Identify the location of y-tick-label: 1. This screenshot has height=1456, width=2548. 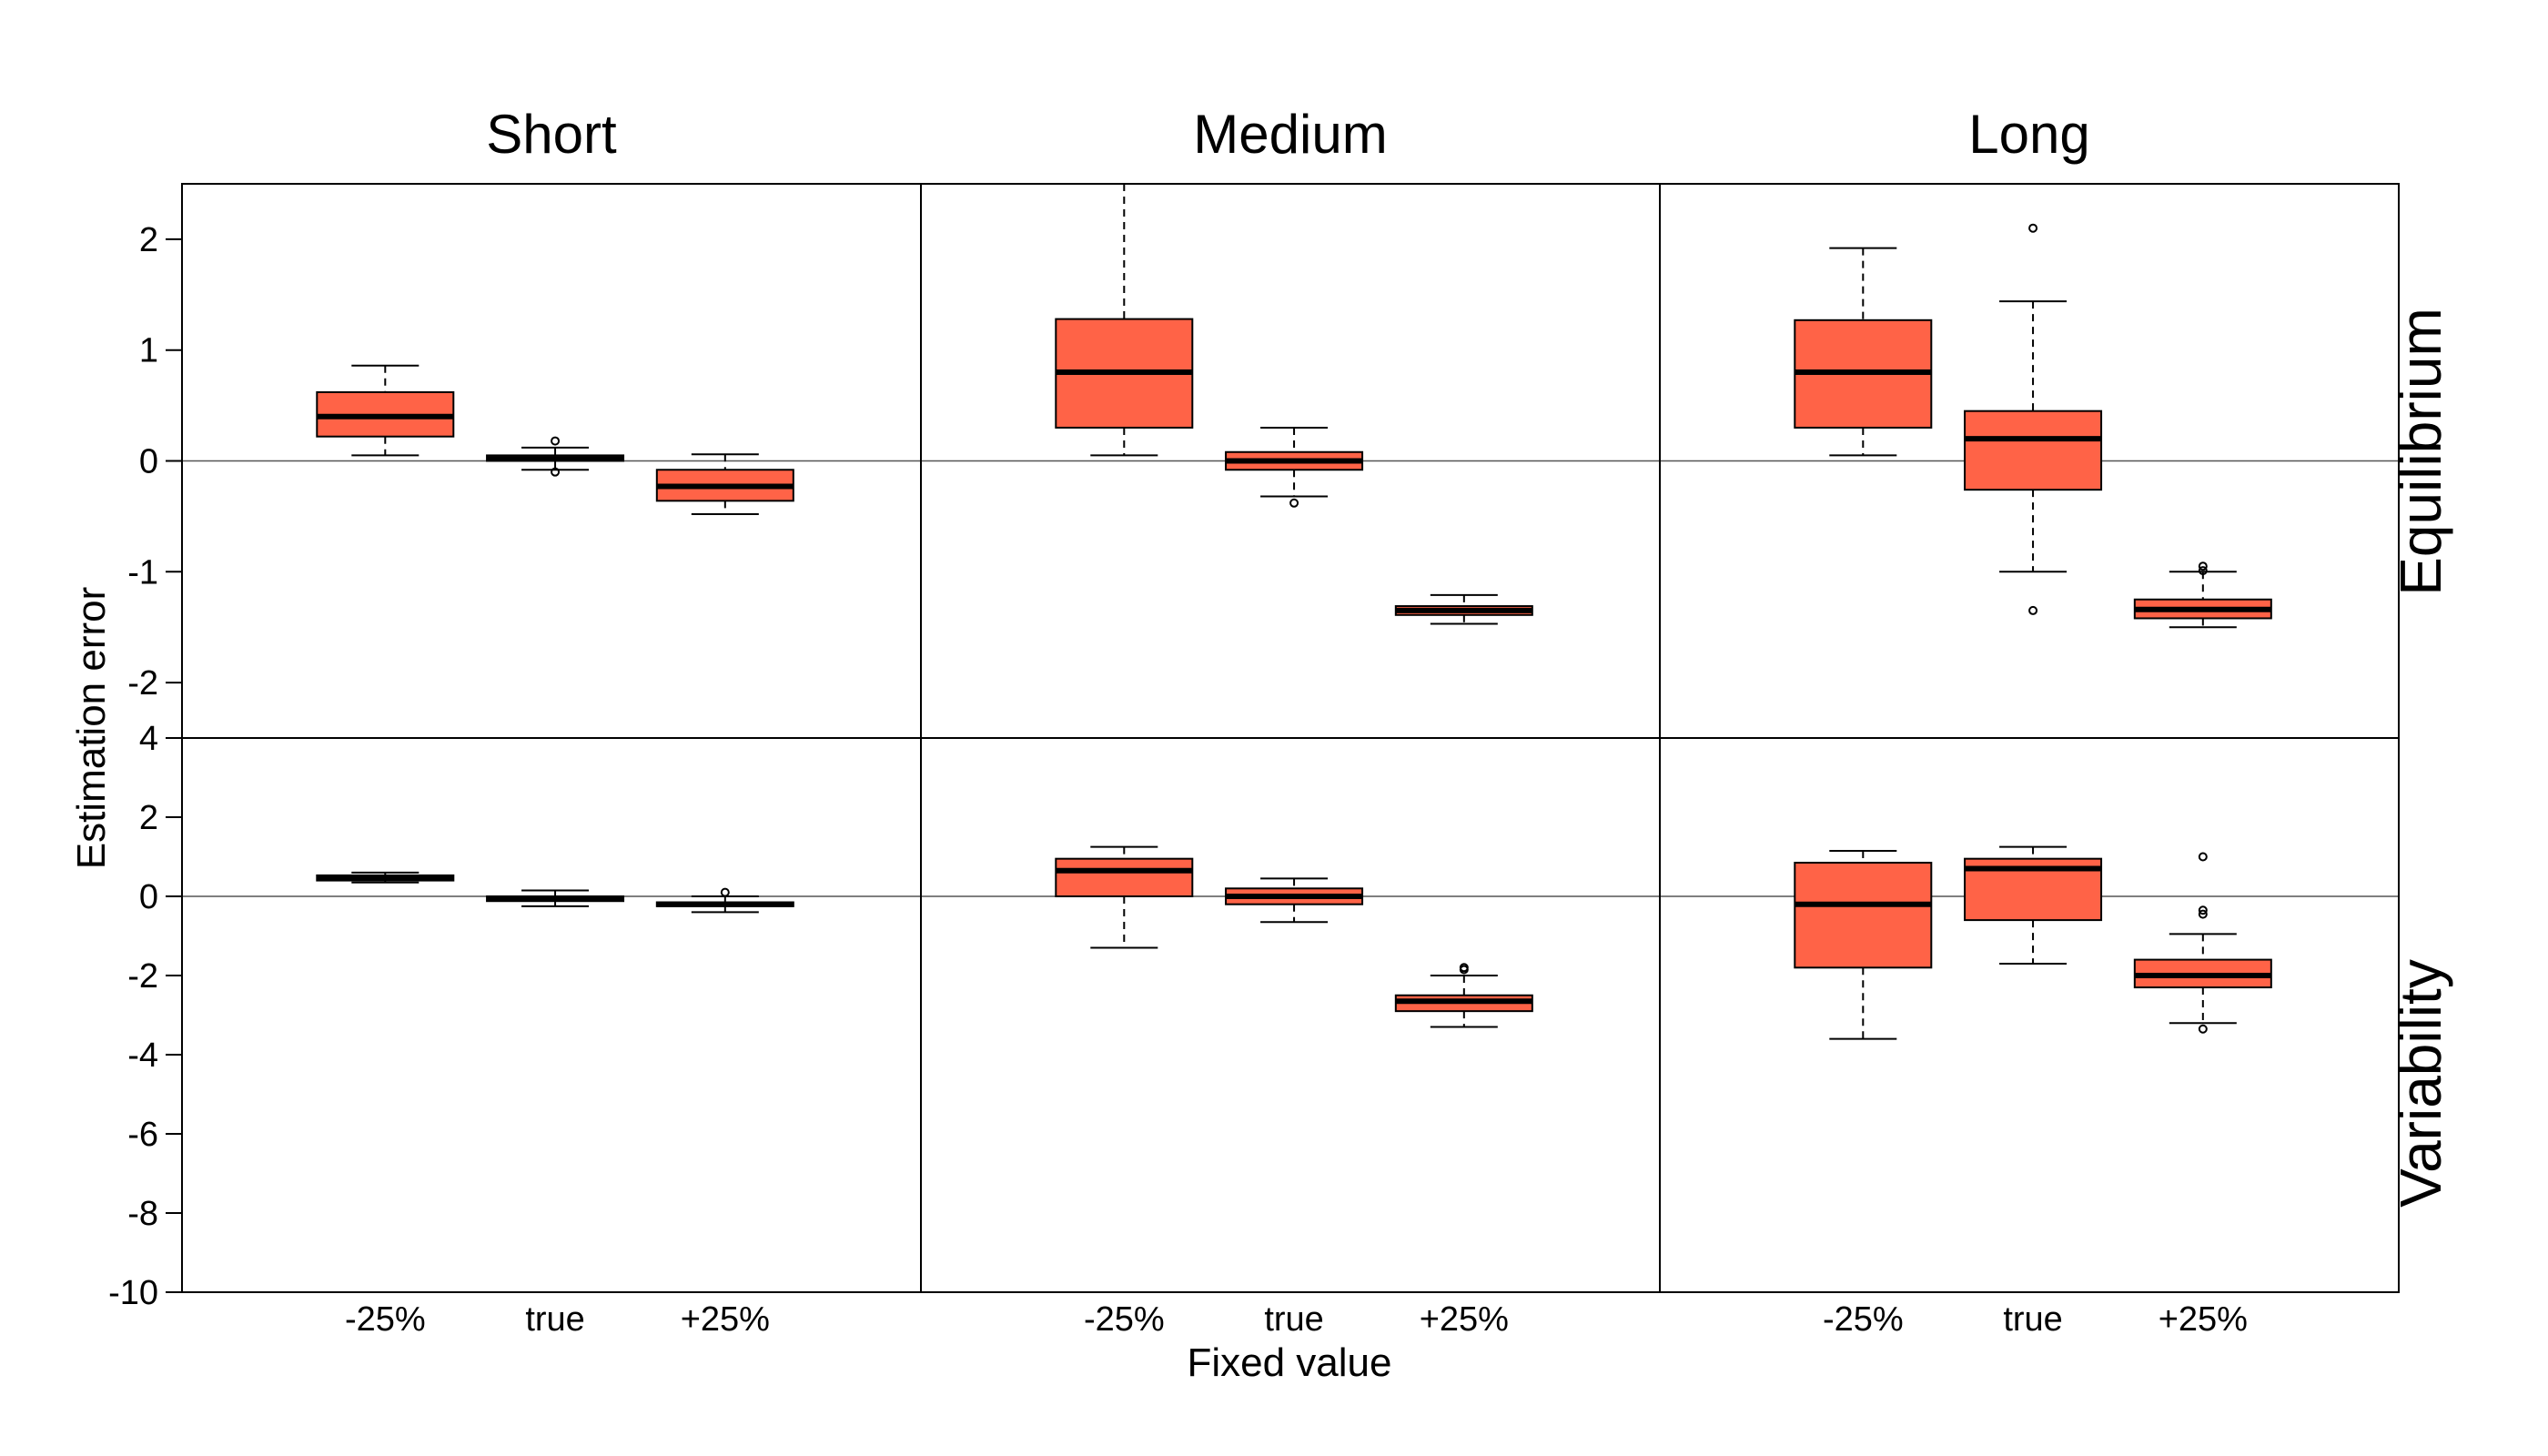
(148, 351).